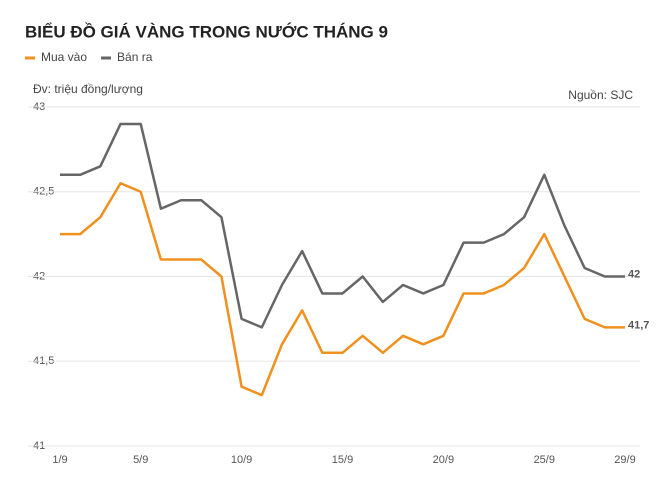 This screenshot has width=660, height=496. I want to click on data-label: 42, so click(634, 274).